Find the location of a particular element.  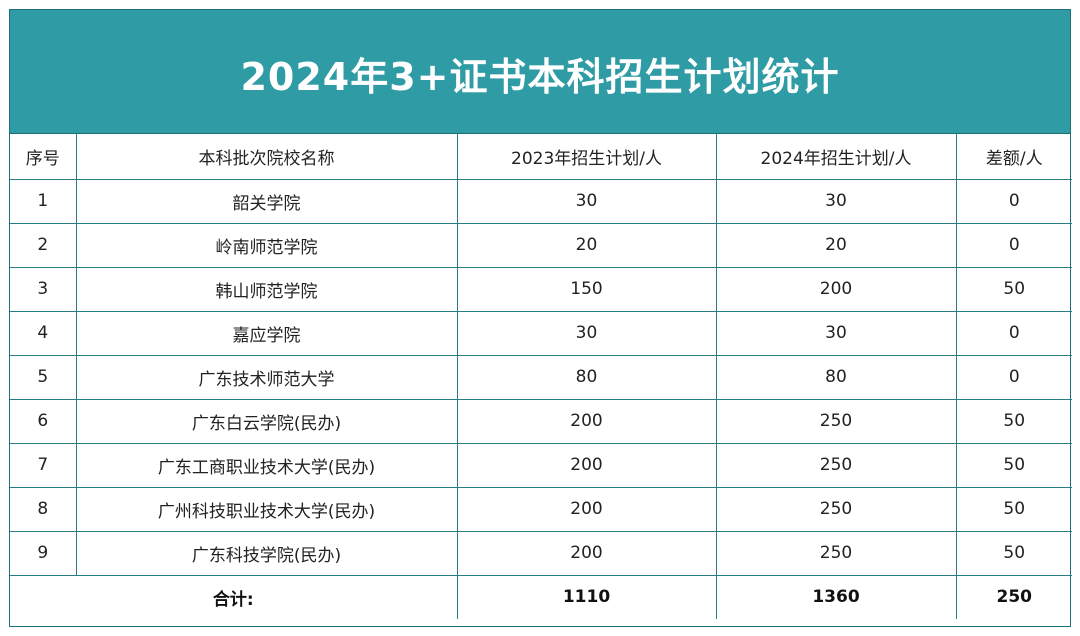

cell-index: 1 is located at coordinates (43, 201).